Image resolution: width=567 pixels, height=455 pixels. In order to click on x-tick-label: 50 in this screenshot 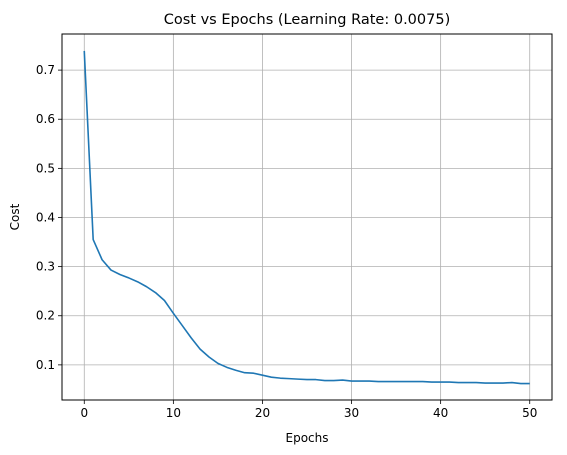, I will do `click(529, 413)`.